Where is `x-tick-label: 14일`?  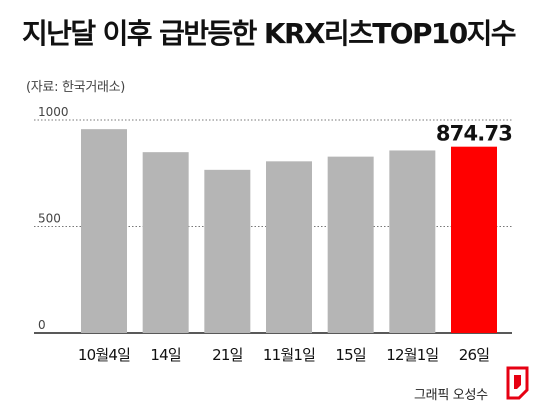 x-tick-label: 14일 is located at coordinates (165, 355).